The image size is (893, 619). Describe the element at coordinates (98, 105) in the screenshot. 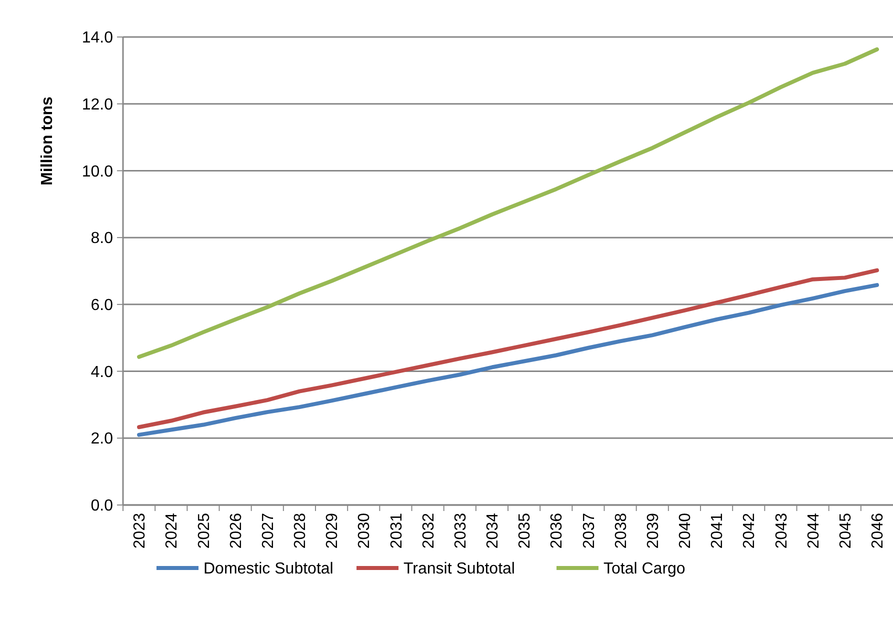

I see `y-tick-label: 12.0` at that location.